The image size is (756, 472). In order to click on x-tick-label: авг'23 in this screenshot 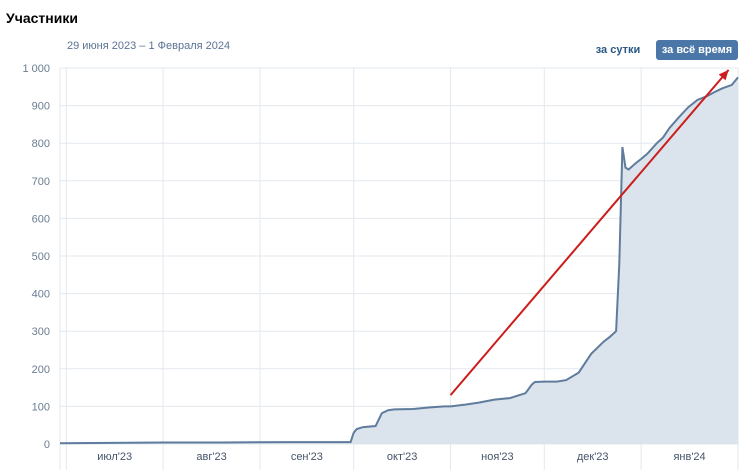, I will do `click(211, 457)`.